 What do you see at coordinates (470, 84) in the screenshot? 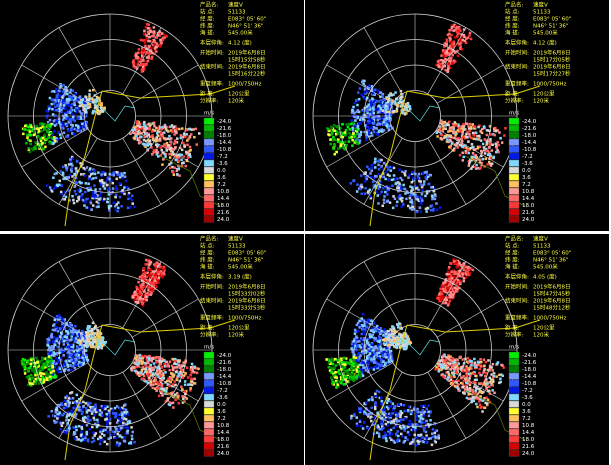
I see `radial-line` at bounding box center [470, 84].